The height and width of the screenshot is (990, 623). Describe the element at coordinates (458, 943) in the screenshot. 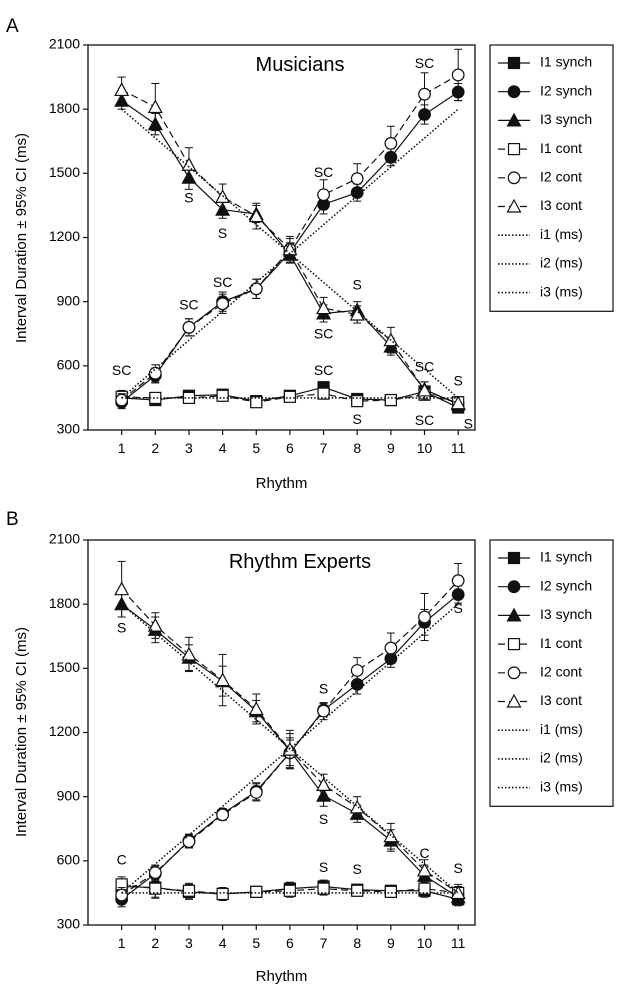

I see `x-tick-label: 11` at that location.